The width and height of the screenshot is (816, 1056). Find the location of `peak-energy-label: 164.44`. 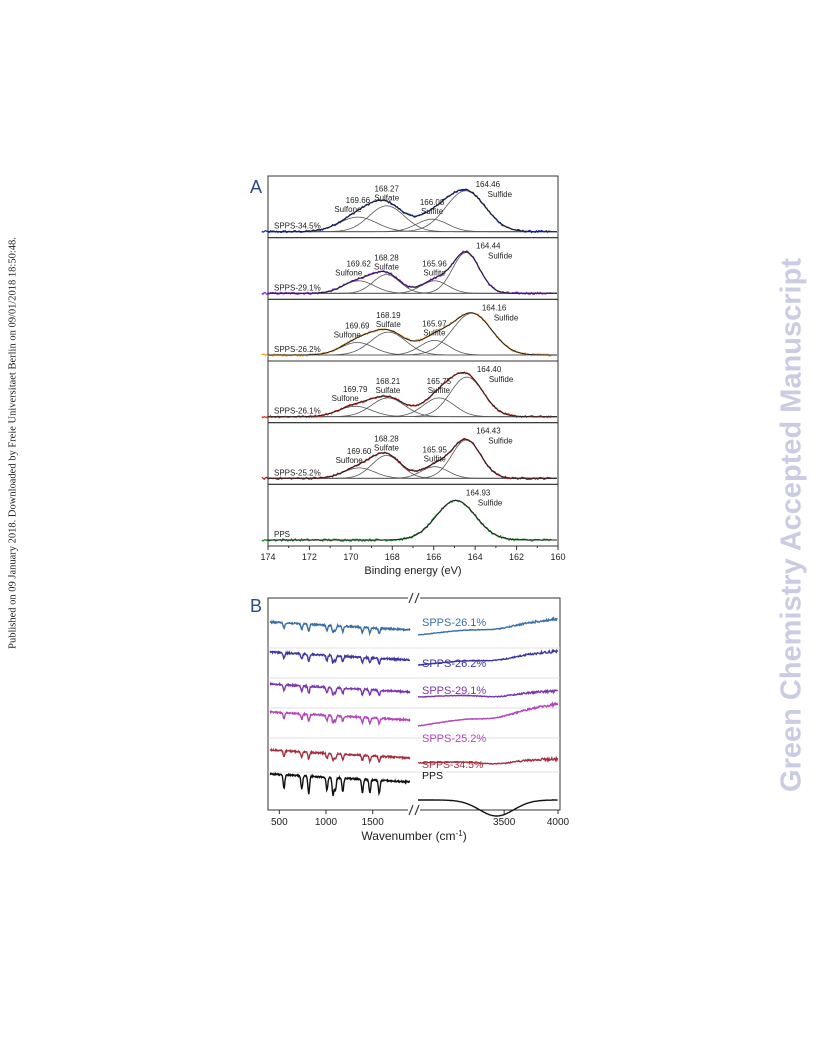

peak-energy-label: 164.44 is located at coordinates (488, 246).